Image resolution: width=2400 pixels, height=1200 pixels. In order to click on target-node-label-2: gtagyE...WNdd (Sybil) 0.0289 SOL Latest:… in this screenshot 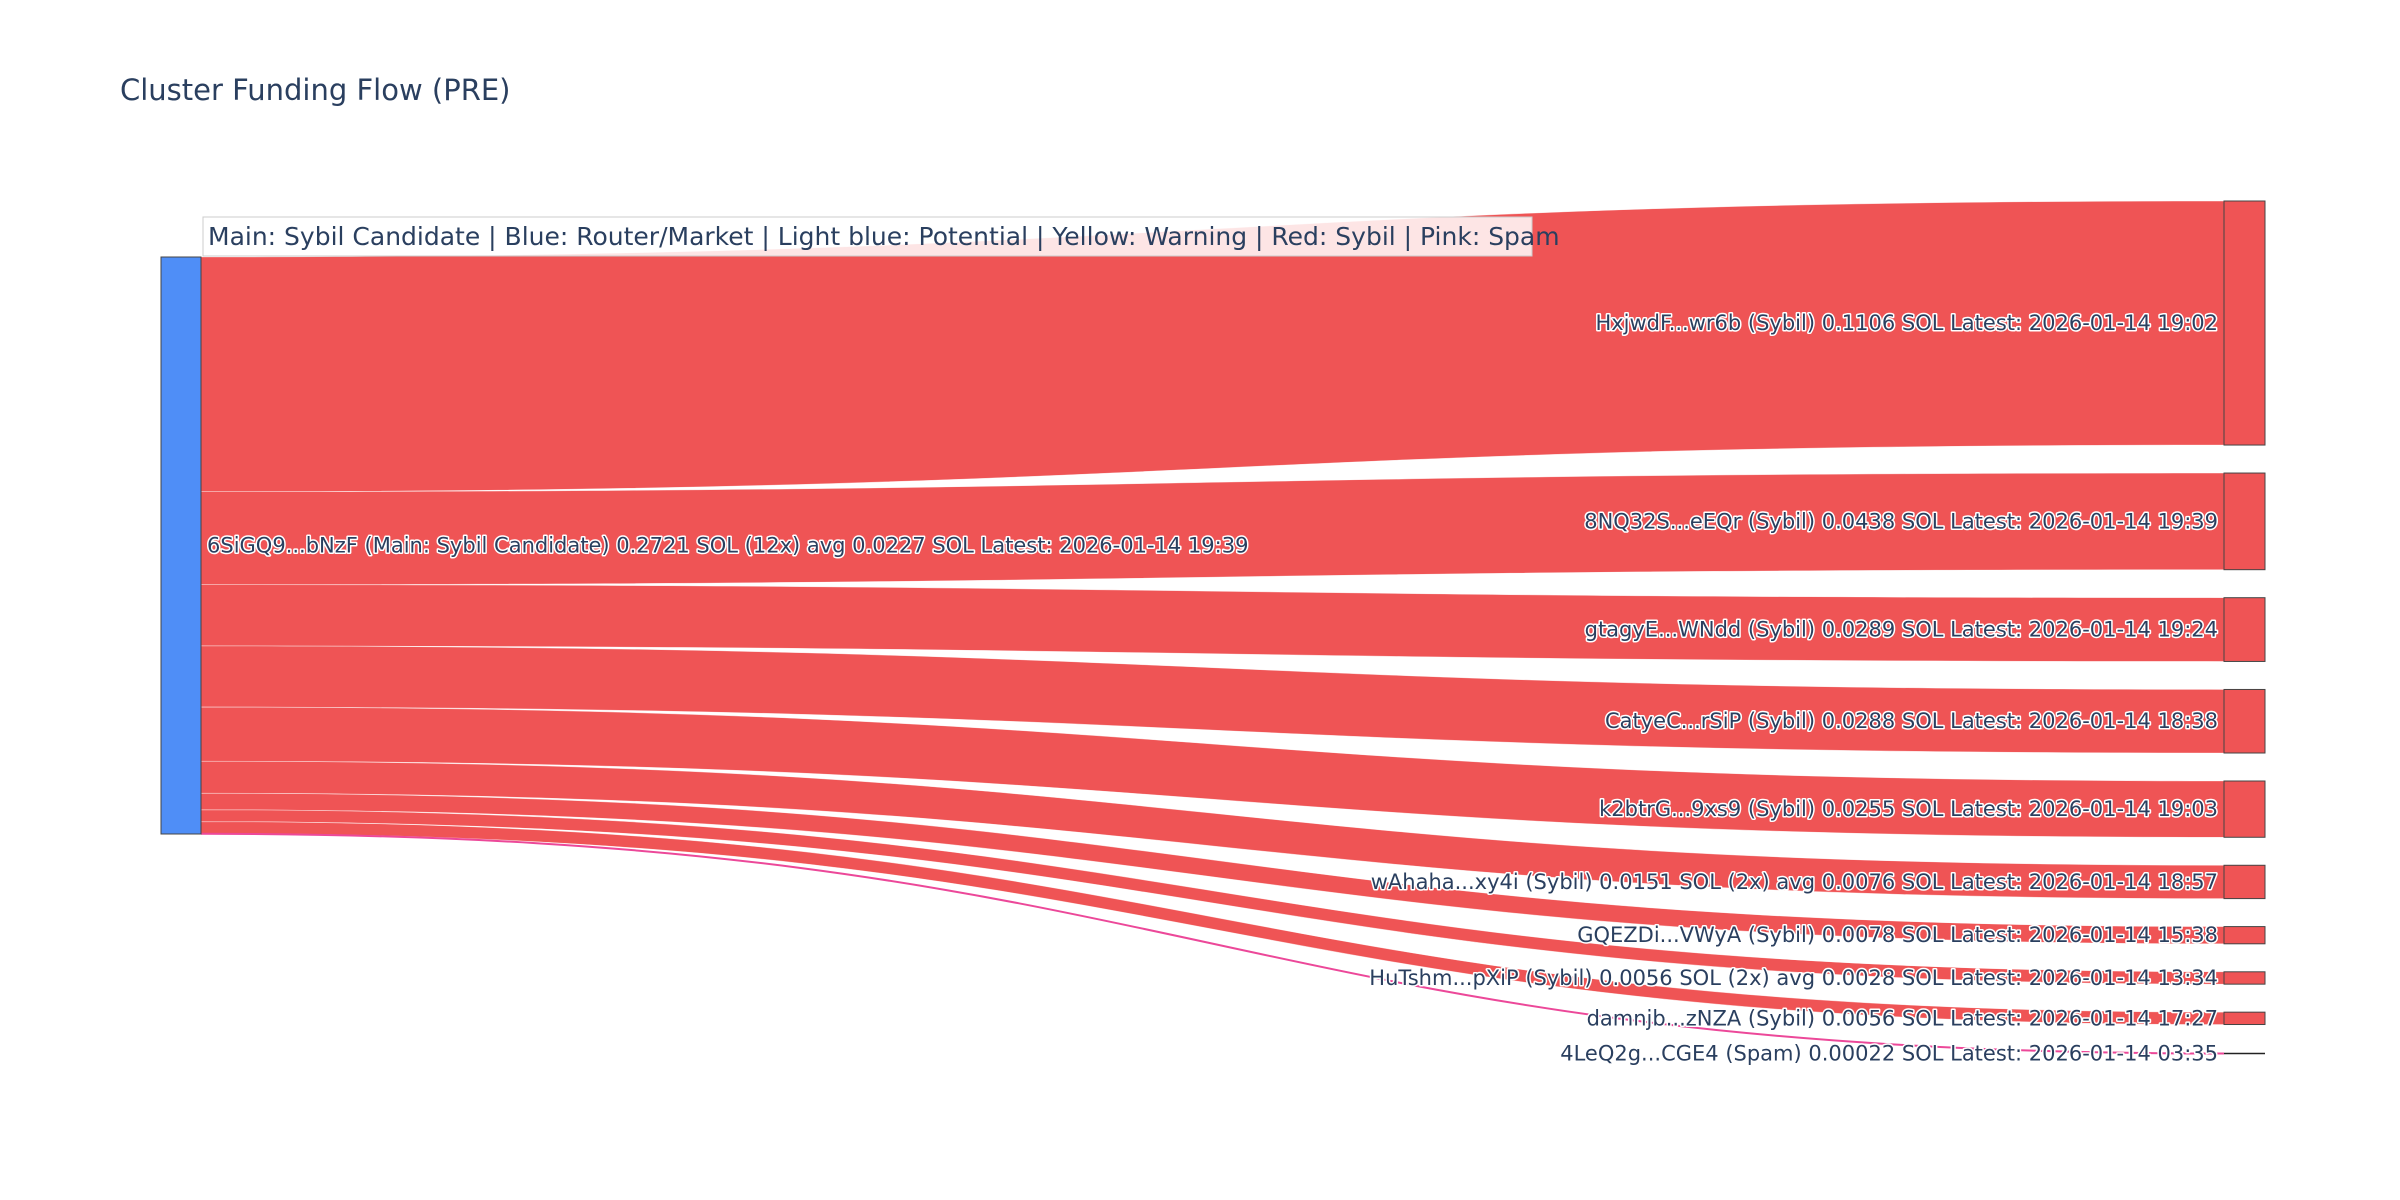, I will do `click(1901, 630)`.